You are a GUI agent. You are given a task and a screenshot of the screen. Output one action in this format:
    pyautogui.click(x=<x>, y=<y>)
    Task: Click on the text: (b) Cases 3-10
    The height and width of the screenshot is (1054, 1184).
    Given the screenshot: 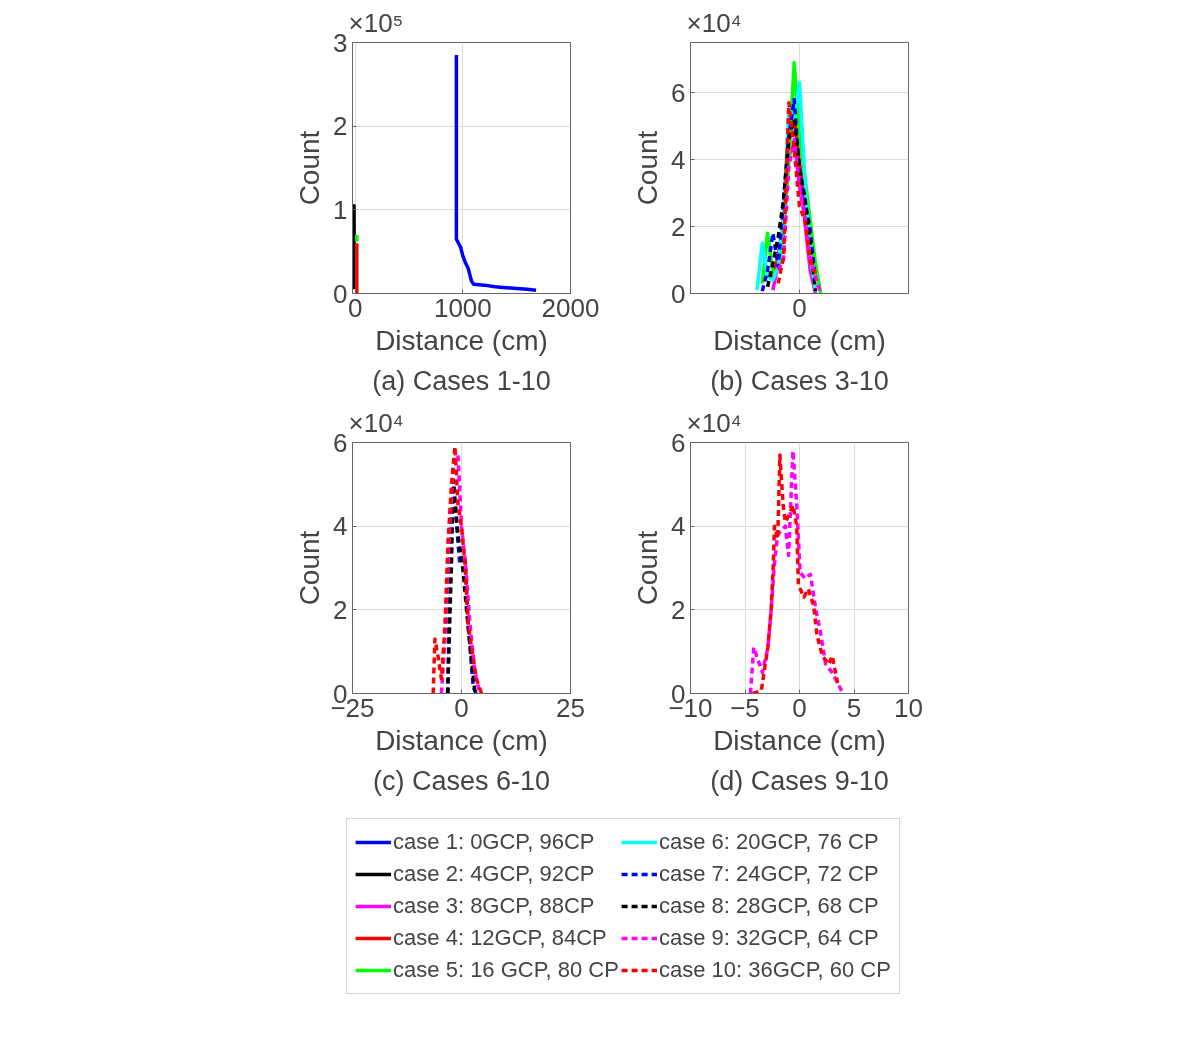 What is the action you would take?
    pyautogui.click(x=799, y=380)
    